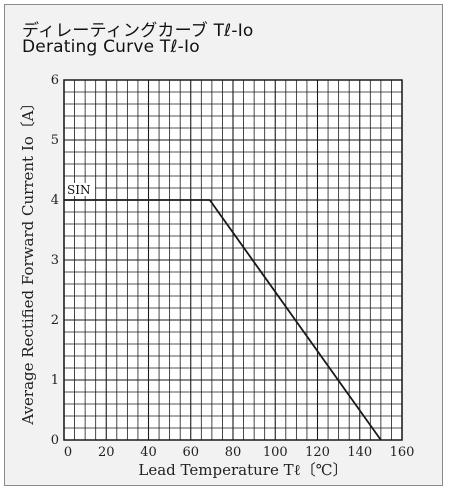  What do you see at coordinates (148, 452) in the screenshot?
I see `x-tick-label: 40` at bounding box center [148, 452].